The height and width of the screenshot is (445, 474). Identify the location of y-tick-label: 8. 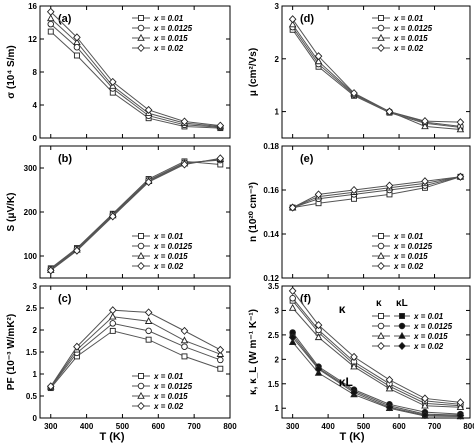
(35, 72).